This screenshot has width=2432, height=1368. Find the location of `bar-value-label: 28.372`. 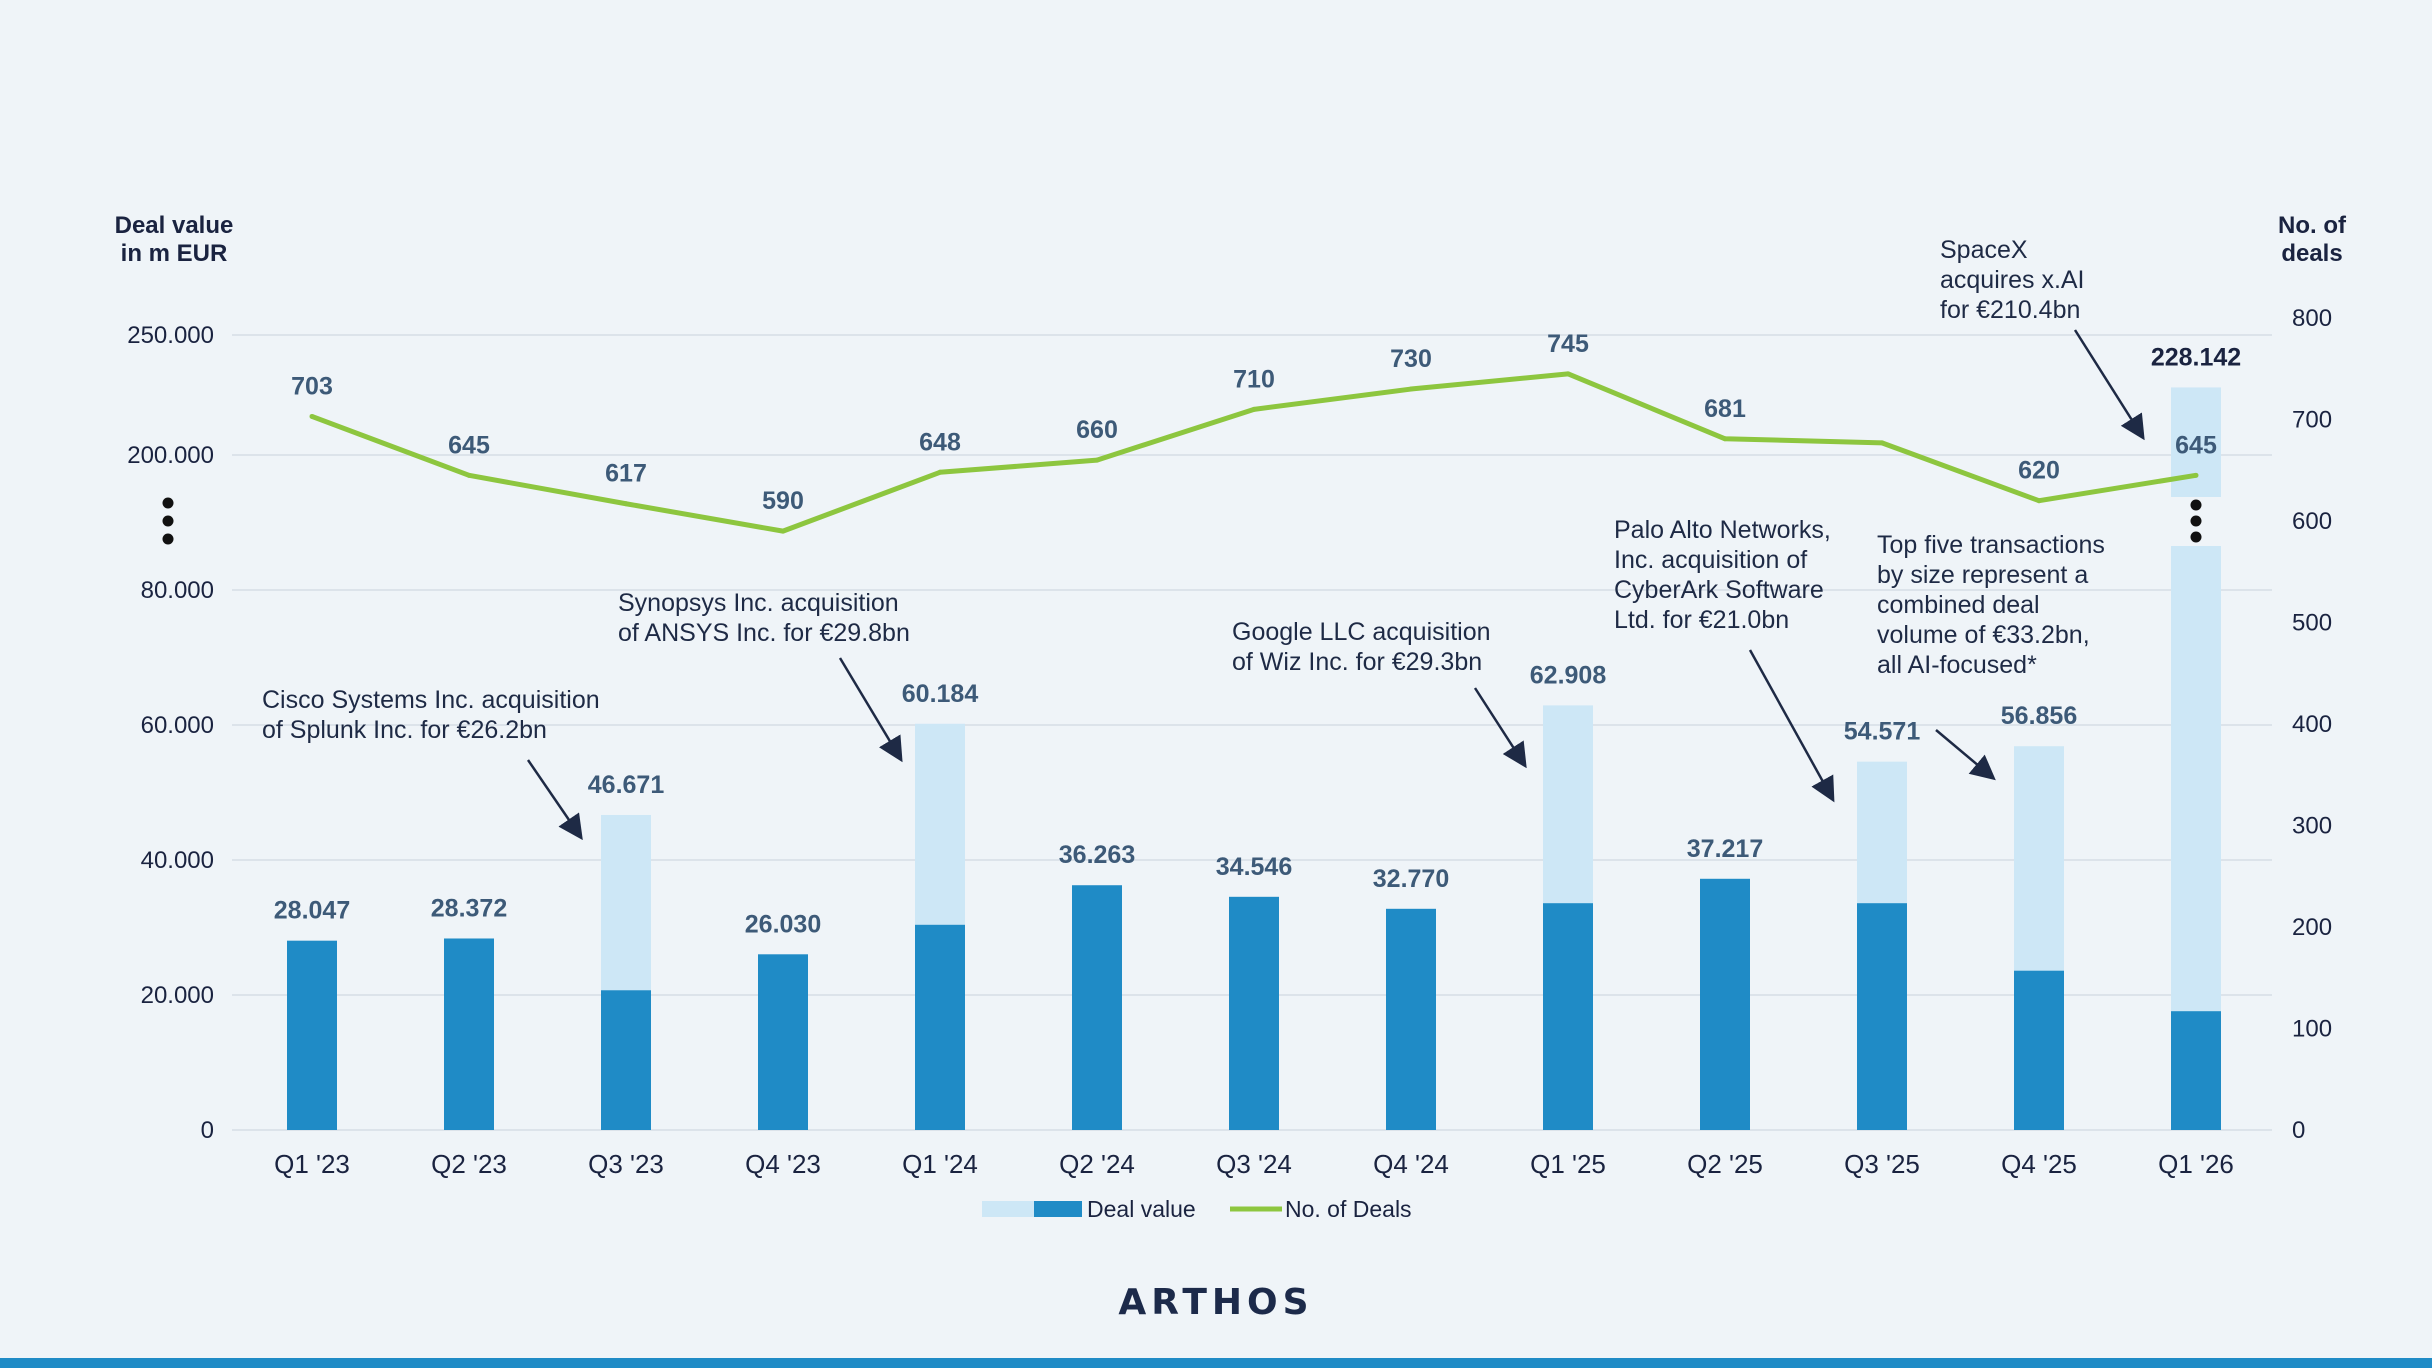

bar-value-label: 28.372 is located at coordinates (469, 908).